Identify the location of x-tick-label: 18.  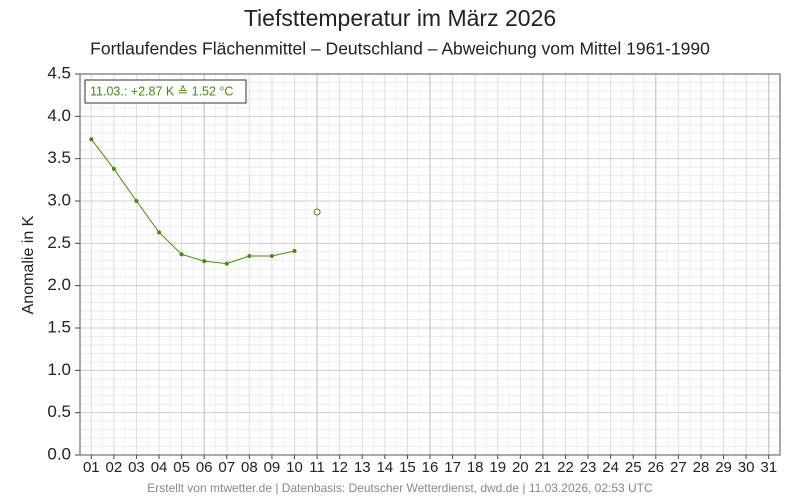
(475, 467).